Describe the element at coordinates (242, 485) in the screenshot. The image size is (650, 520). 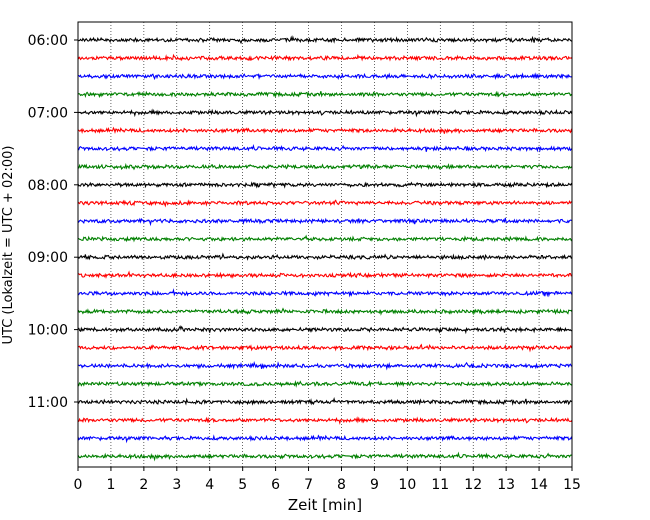
I see `x-tick-label: 5` at that location.